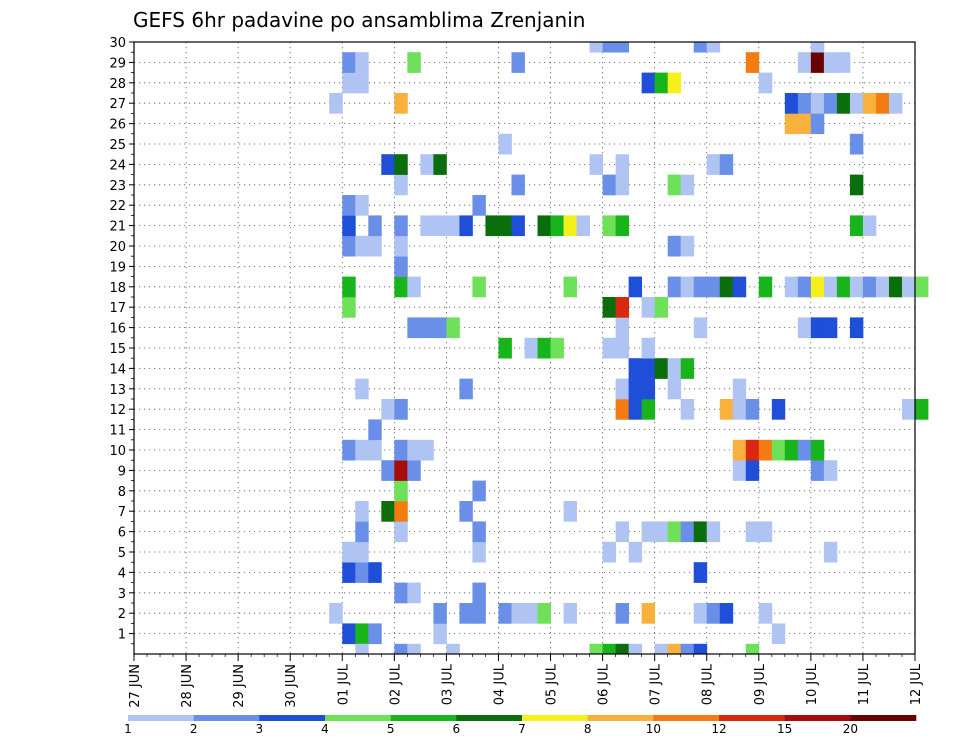 The height and width of the screenshot is (742, 960). Describe the element at coordinates (864, 684) in the screenshot. I see `x-tick-label: 11 JUL` at that location.